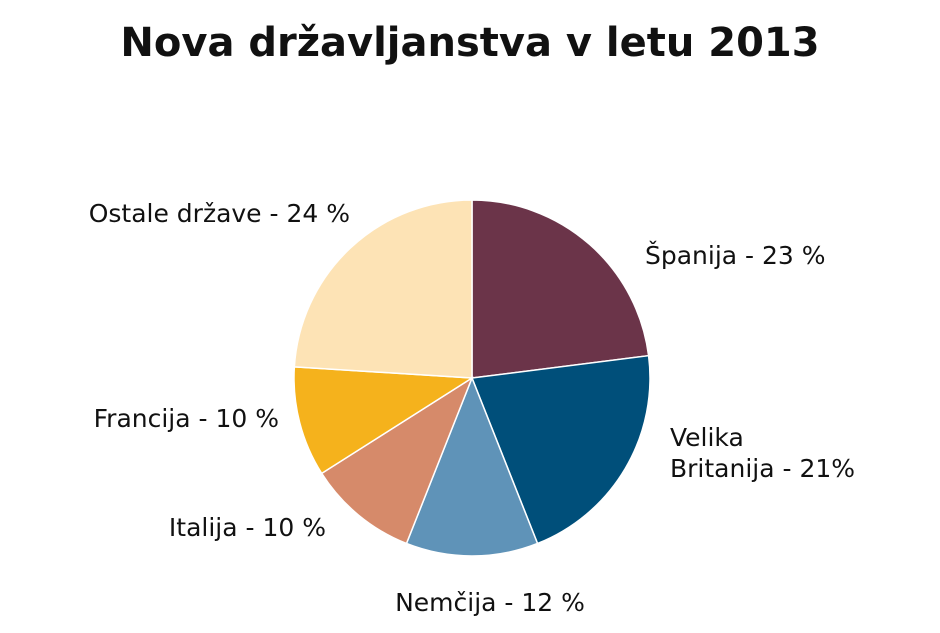  I want to click on slice-label: Francija - 10 %, so click(186, 418).